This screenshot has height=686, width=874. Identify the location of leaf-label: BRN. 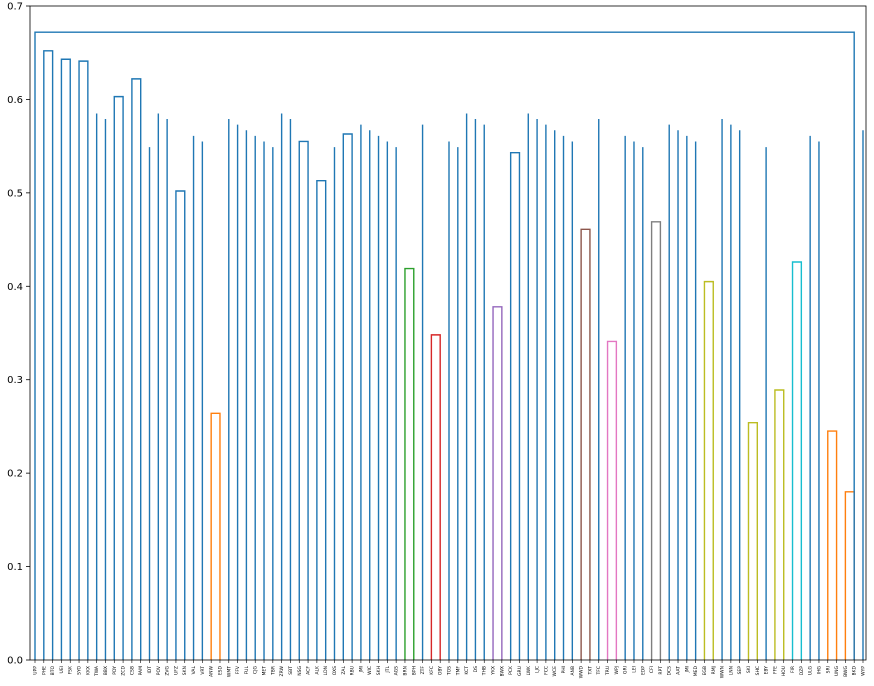
(405, 671).